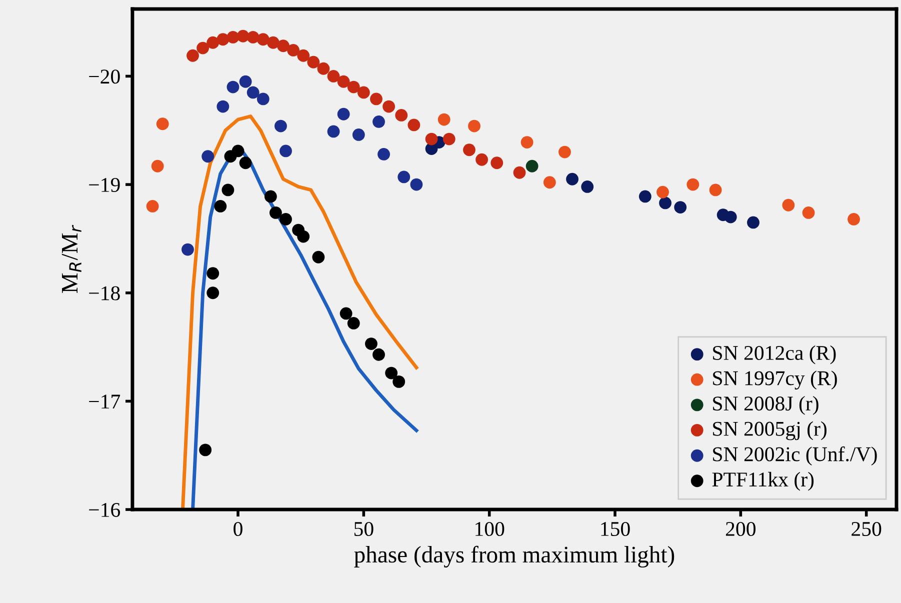  I want to click on y-tick-label: −20, so click(104, 77).